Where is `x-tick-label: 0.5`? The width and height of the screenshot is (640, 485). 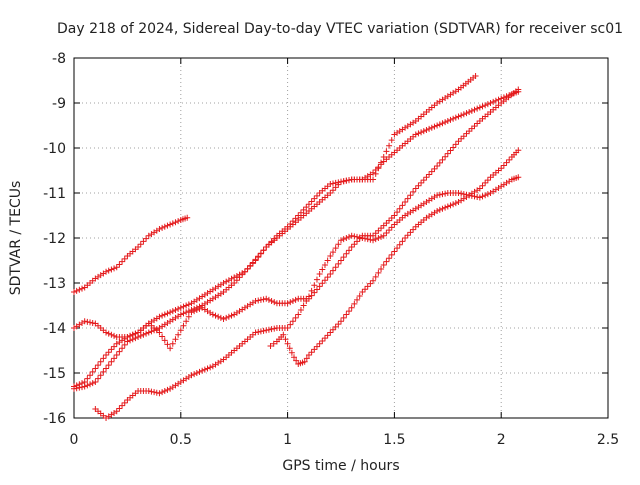 x-tick-label: 0.5 is located at coordinates (181, 440).